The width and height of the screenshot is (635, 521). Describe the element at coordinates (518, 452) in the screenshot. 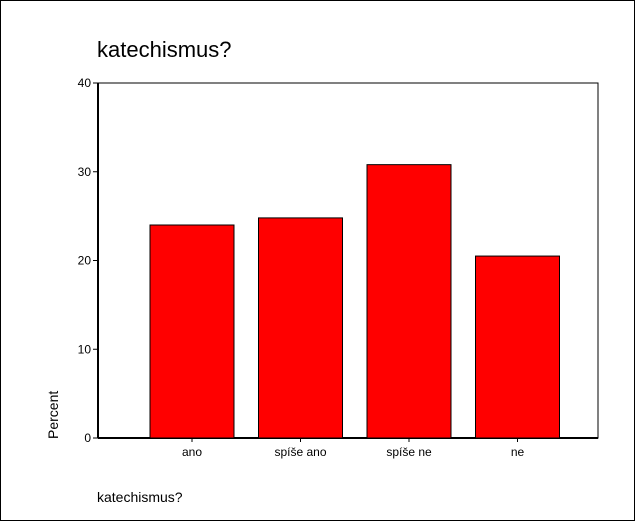

I see `x-tick-label: ne` at that location.